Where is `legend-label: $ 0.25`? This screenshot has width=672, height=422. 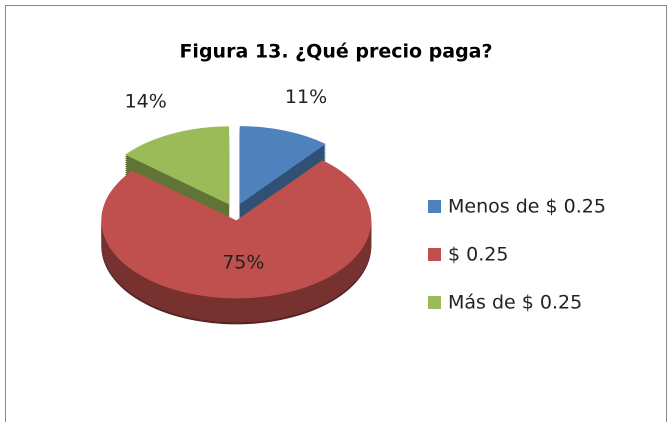 legend-label: $ 0.25 is located at coordinates (478, 255).